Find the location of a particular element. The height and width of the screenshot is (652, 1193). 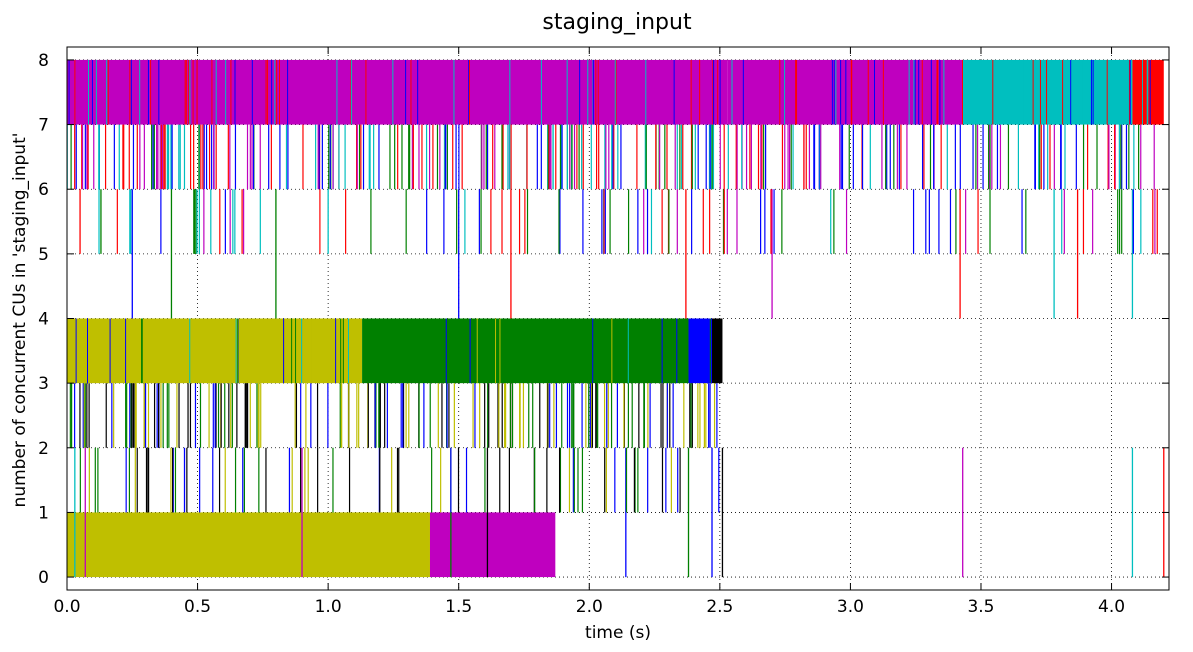

y-tick-label: 3 is located at coordinates (43, 384).